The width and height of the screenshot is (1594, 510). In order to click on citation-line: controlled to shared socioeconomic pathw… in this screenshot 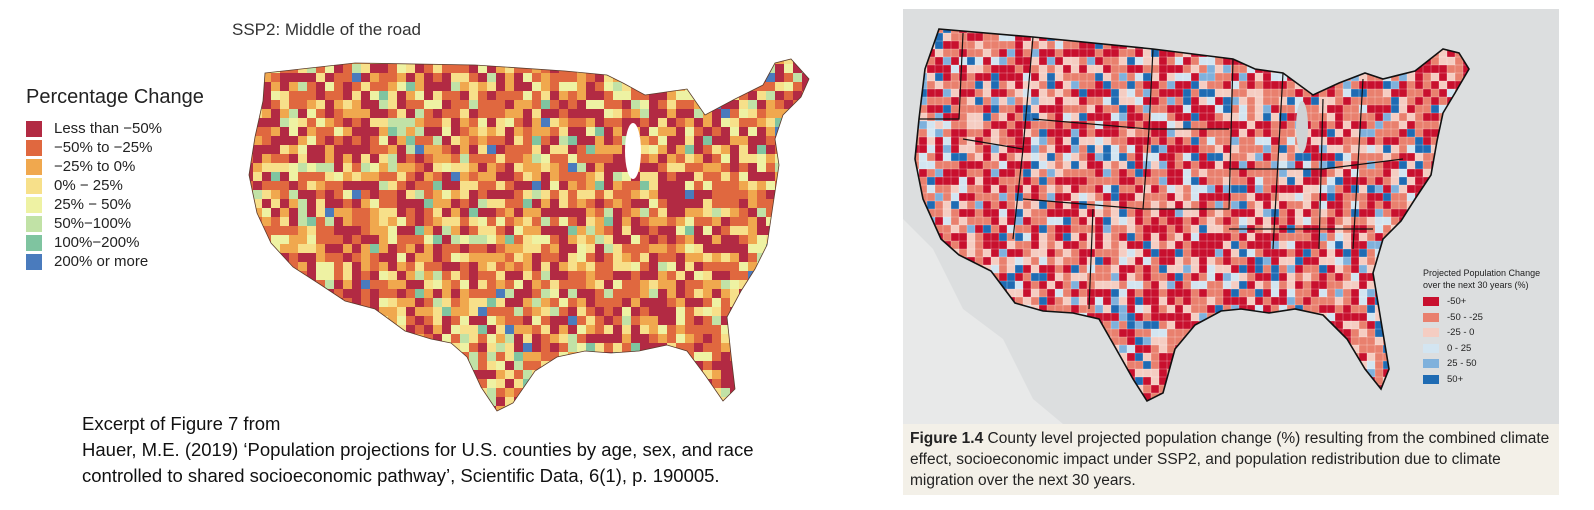, I will do `click(401, 475)`.